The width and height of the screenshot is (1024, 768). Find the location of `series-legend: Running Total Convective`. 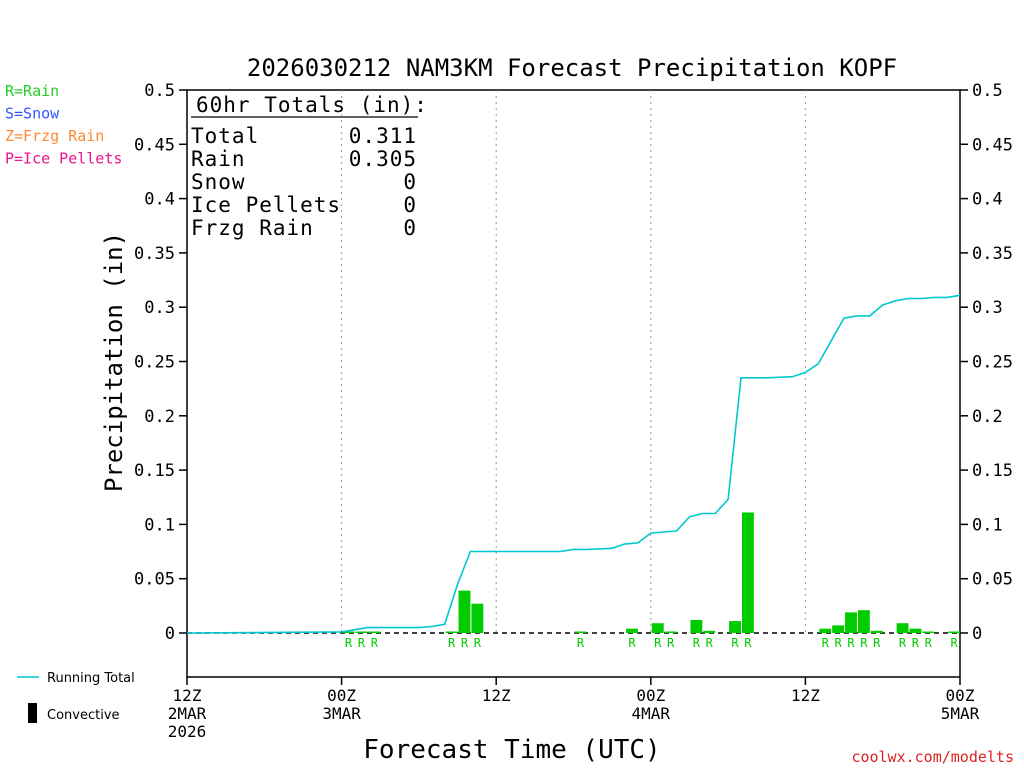

series-legend: Running Total Convective is located at coordinates (76, 697).